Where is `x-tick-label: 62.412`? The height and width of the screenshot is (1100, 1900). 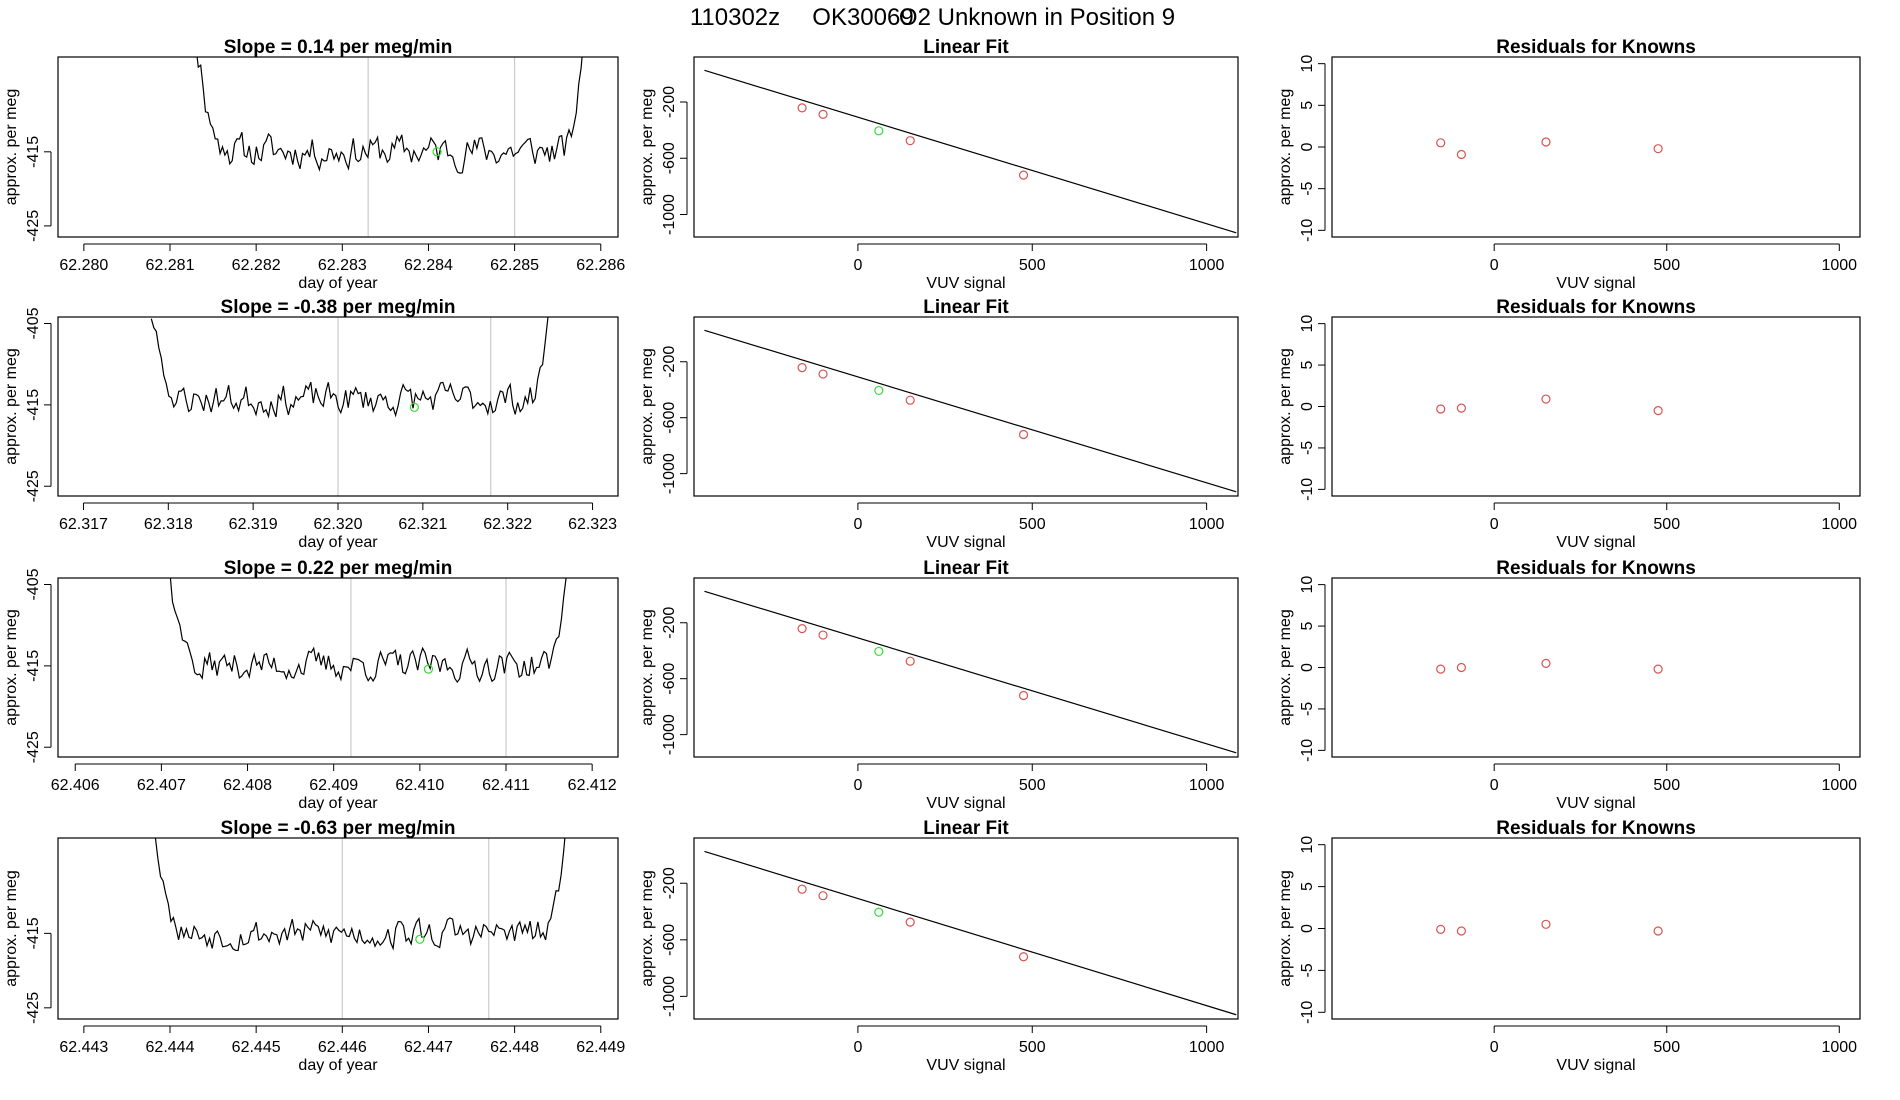 x-tick-label: 62.412 is located at coordinates (592, 785).